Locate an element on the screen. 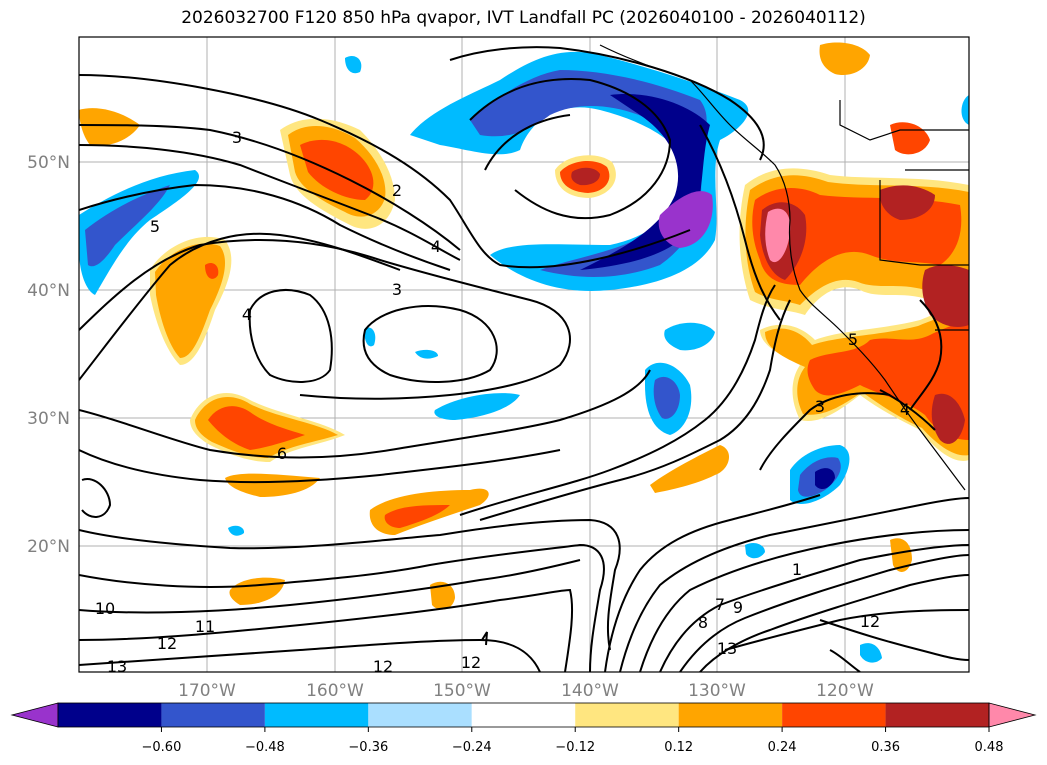 The height and width of the screenshot is (765, 1047). colorbar-border is located at coordinates (523, 715).